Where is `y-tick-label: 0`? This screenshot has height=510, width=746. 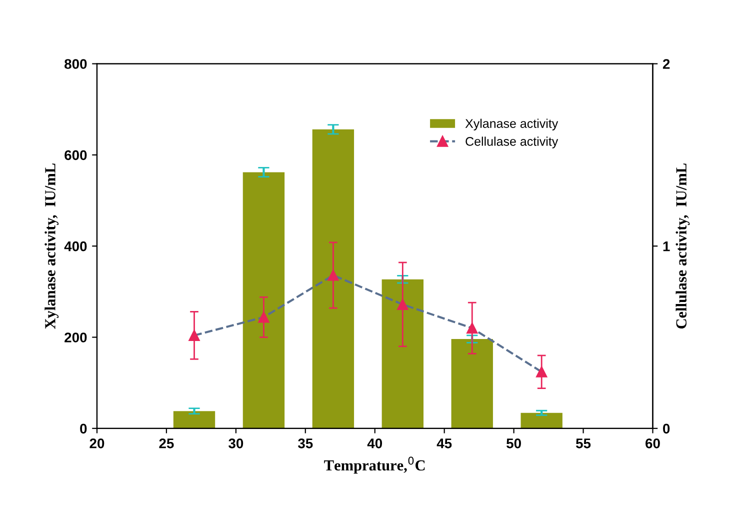
y-tick-label: 0 is located at coordinates (83, 429).